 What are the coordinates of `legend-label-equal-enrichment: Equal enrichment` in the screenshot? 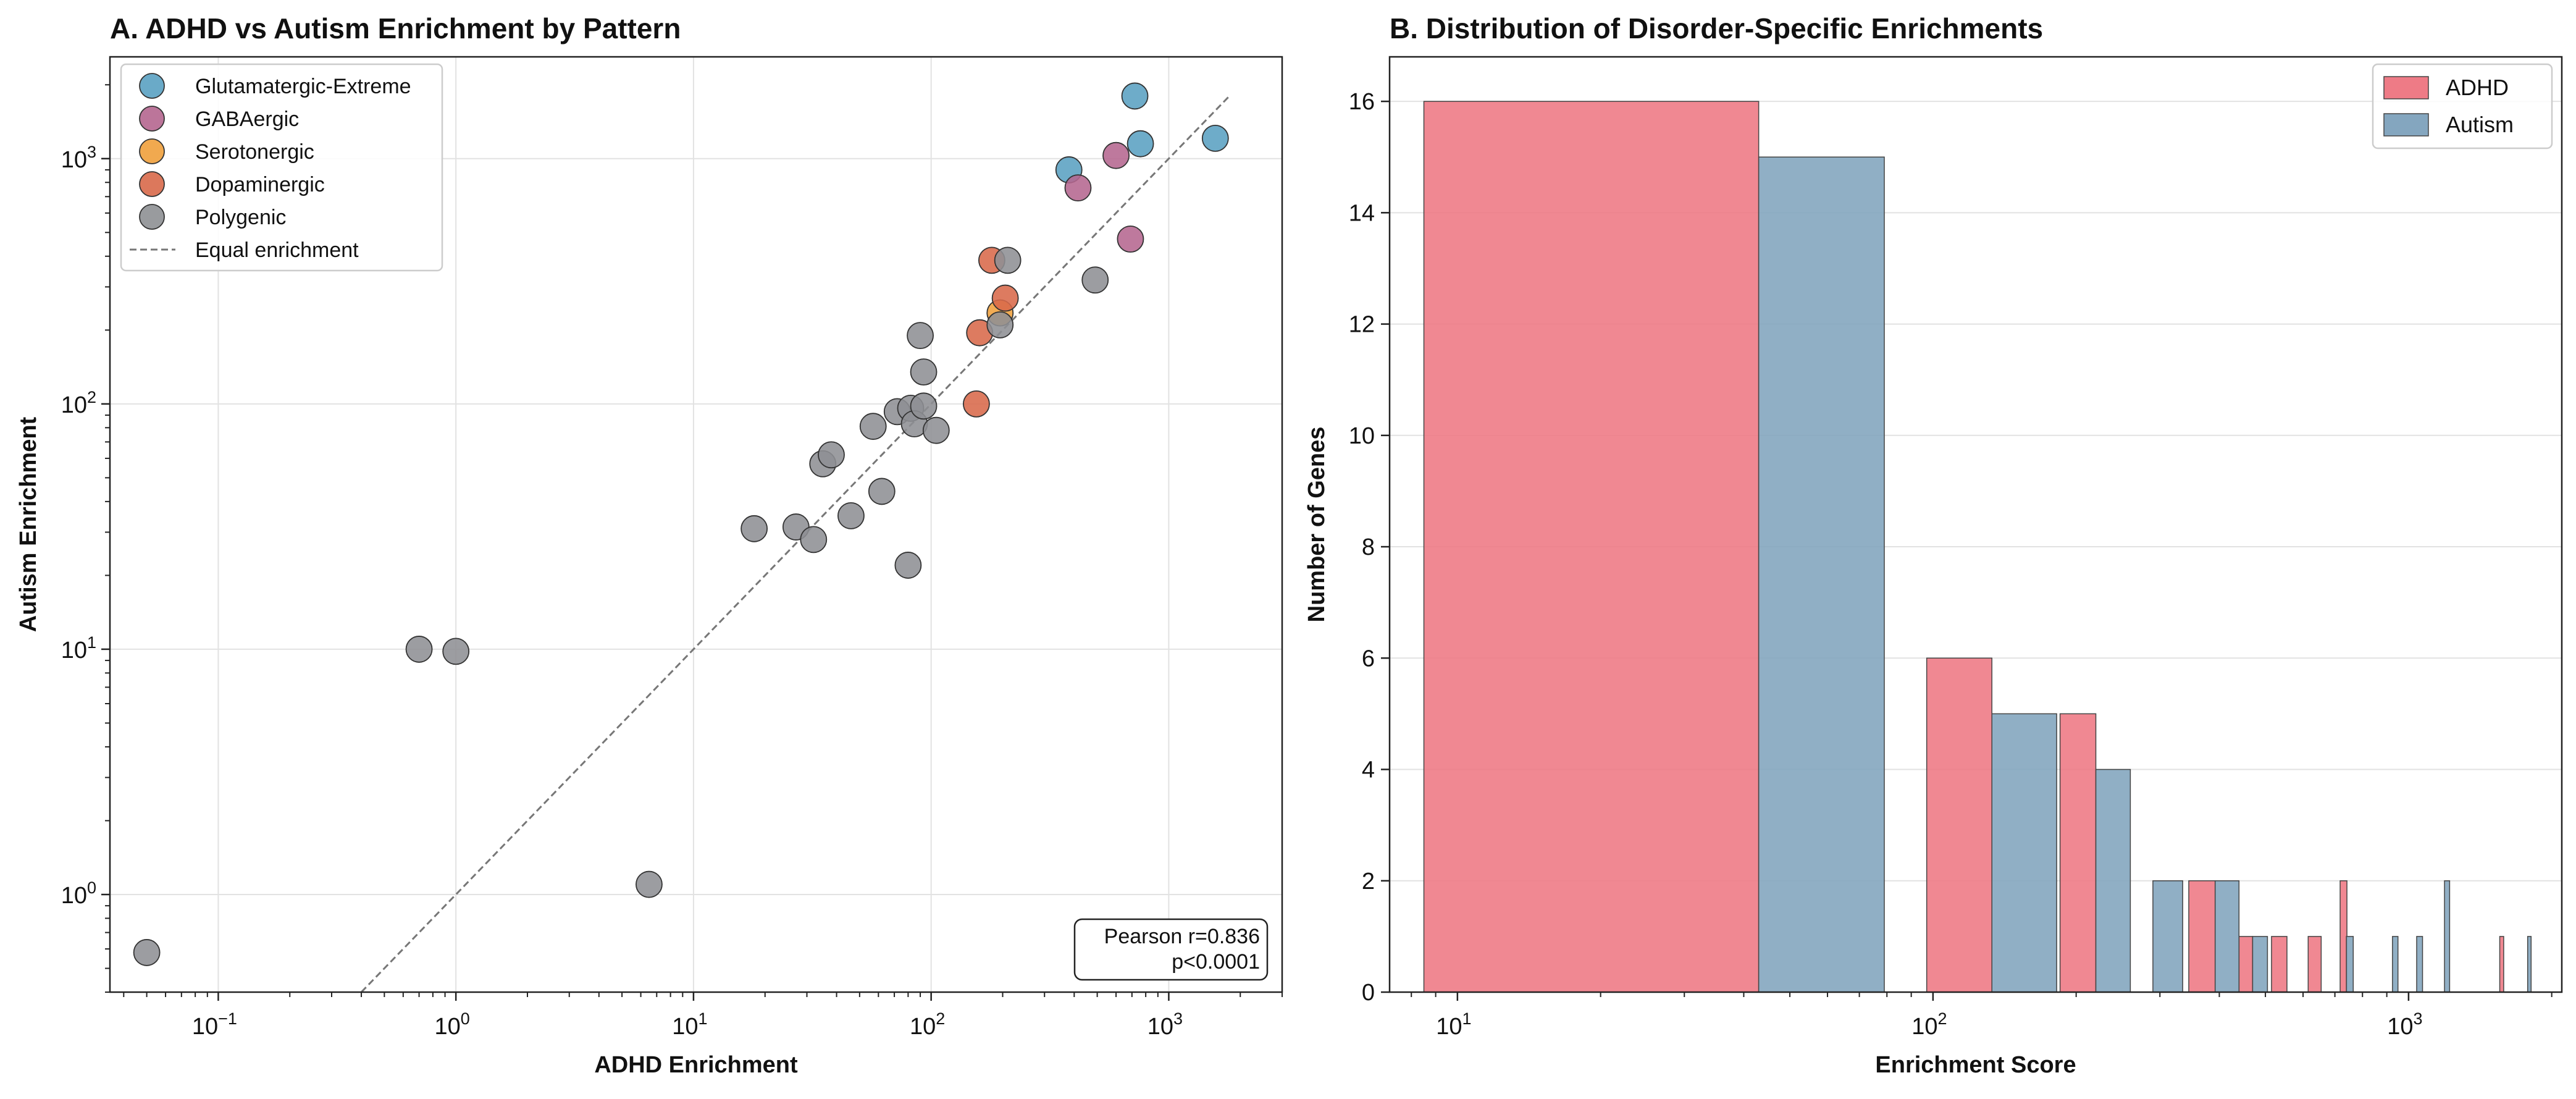 It's located at (277, 250).